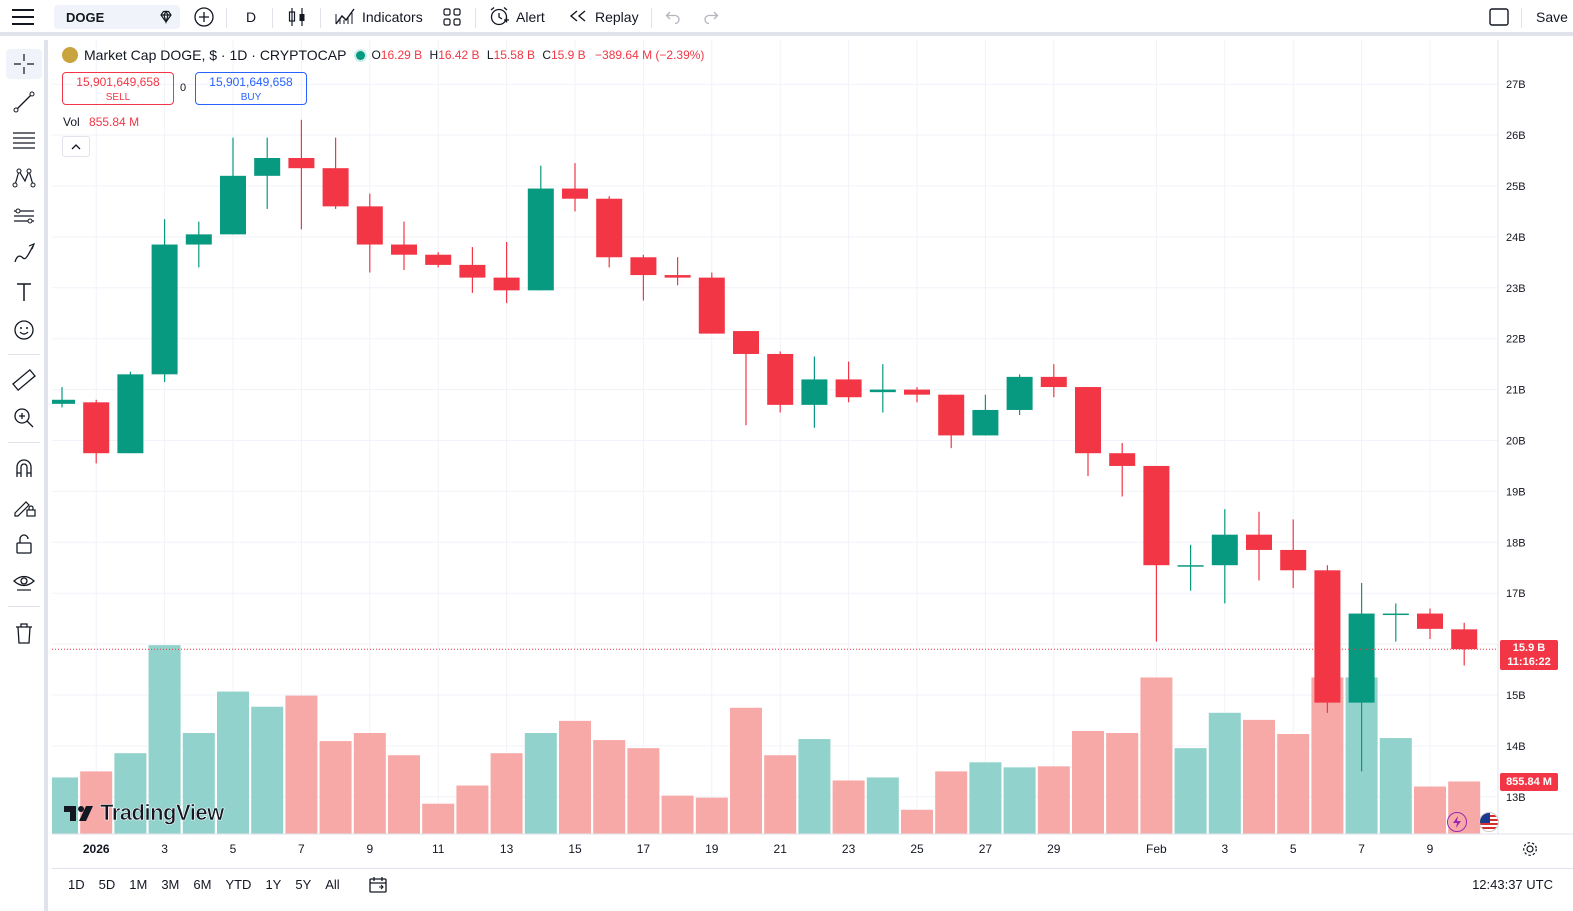 Image resolution: width=1573 pixels, height=911 pixels. I want to click on trend-line-icon, so click(24, 102).